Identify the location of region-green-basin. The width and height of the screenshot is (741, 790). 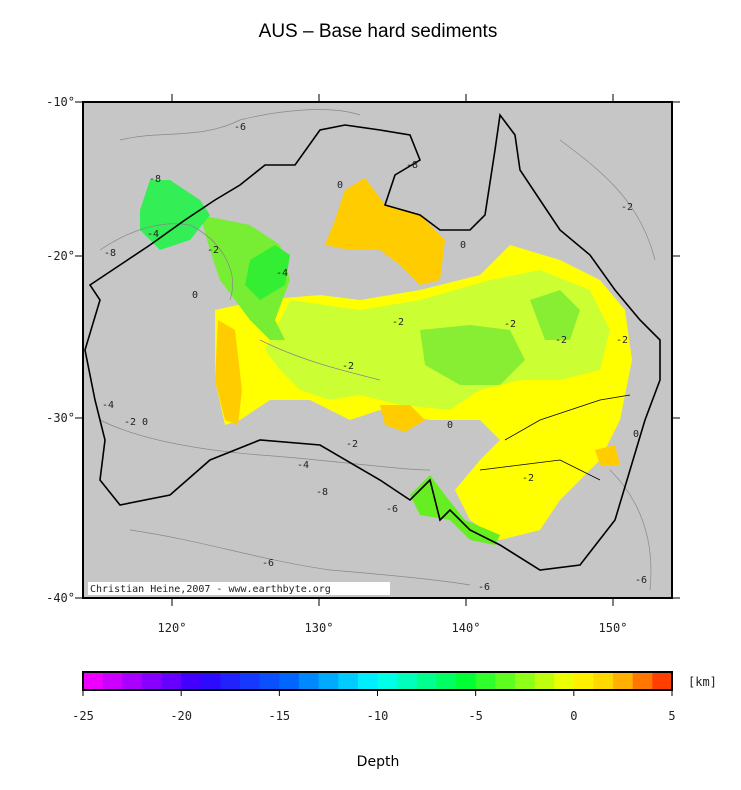
(472, 355).